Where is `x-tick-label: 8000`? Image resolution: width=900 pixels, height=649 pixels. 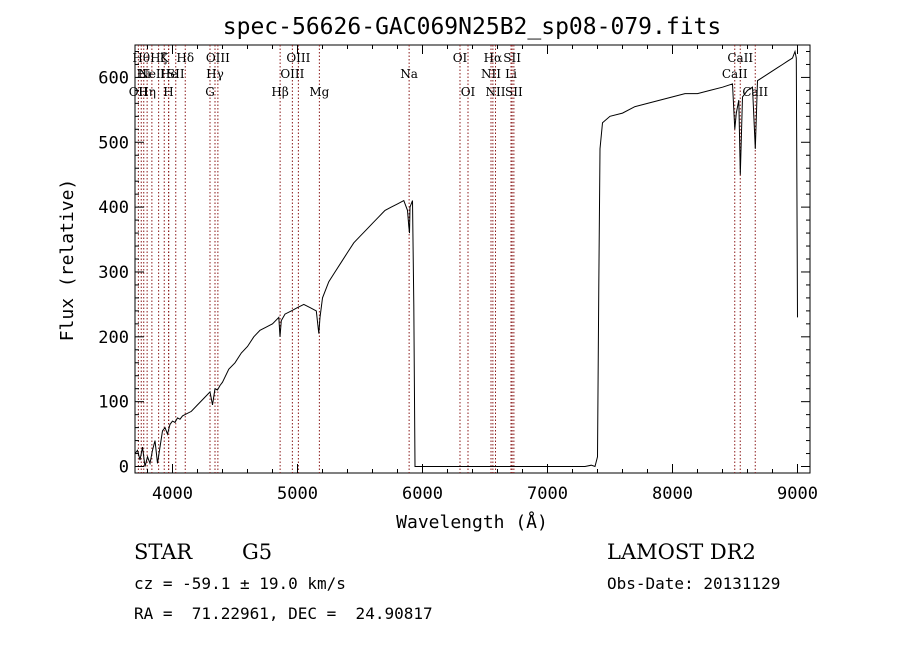 x-tick-label: 8000 is located at coordinates (672, 494).